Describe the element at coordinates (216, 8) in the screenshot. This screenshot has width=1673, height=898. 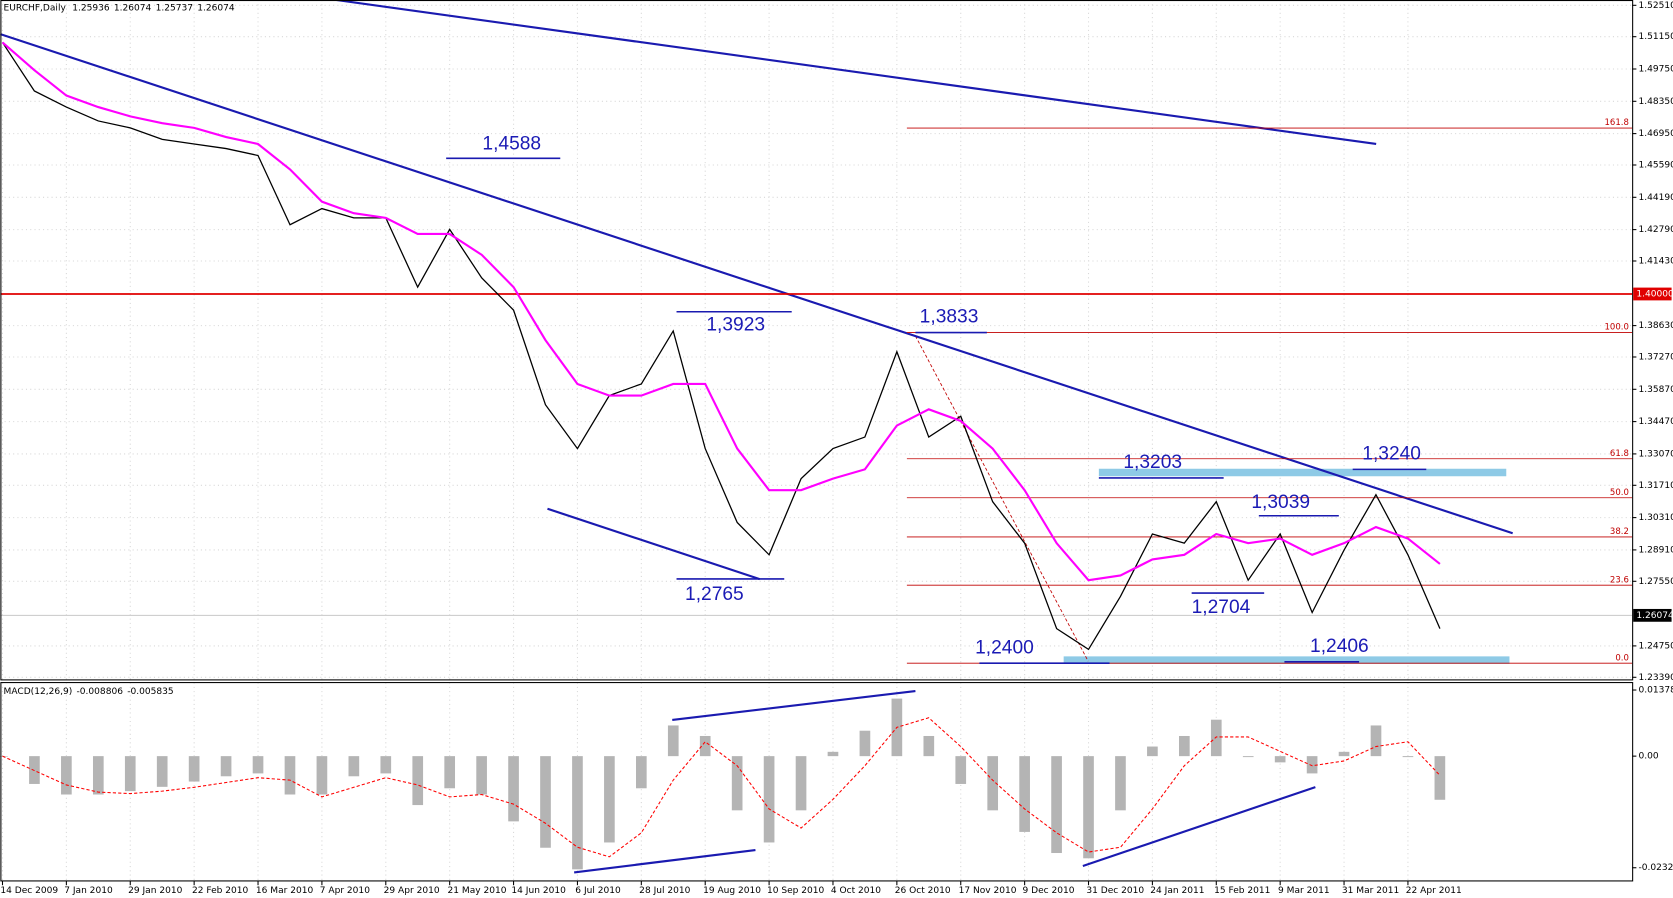
I see `close: 1.26074` at that location.